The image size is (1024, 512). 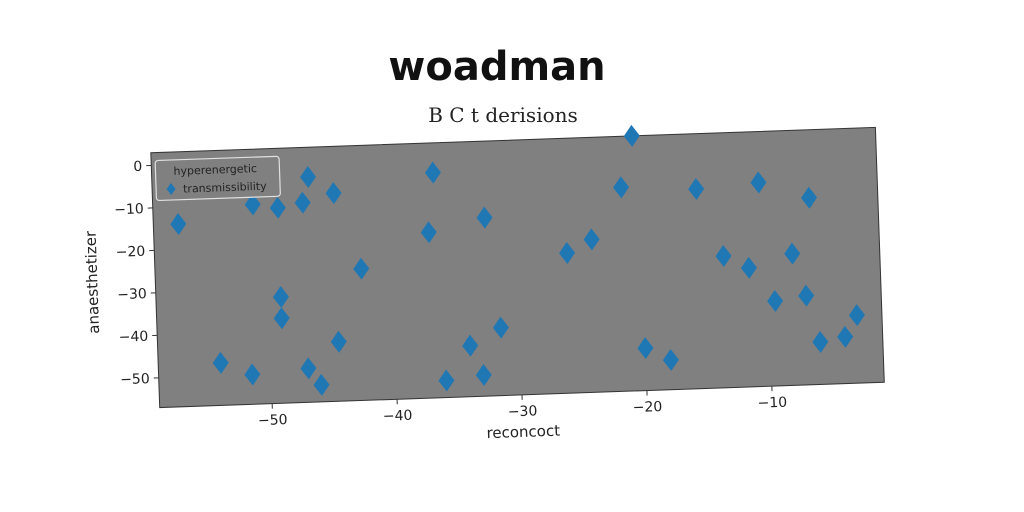 I want to click on y-axis-label: anaesthetizer, so click(x=92, y=282).